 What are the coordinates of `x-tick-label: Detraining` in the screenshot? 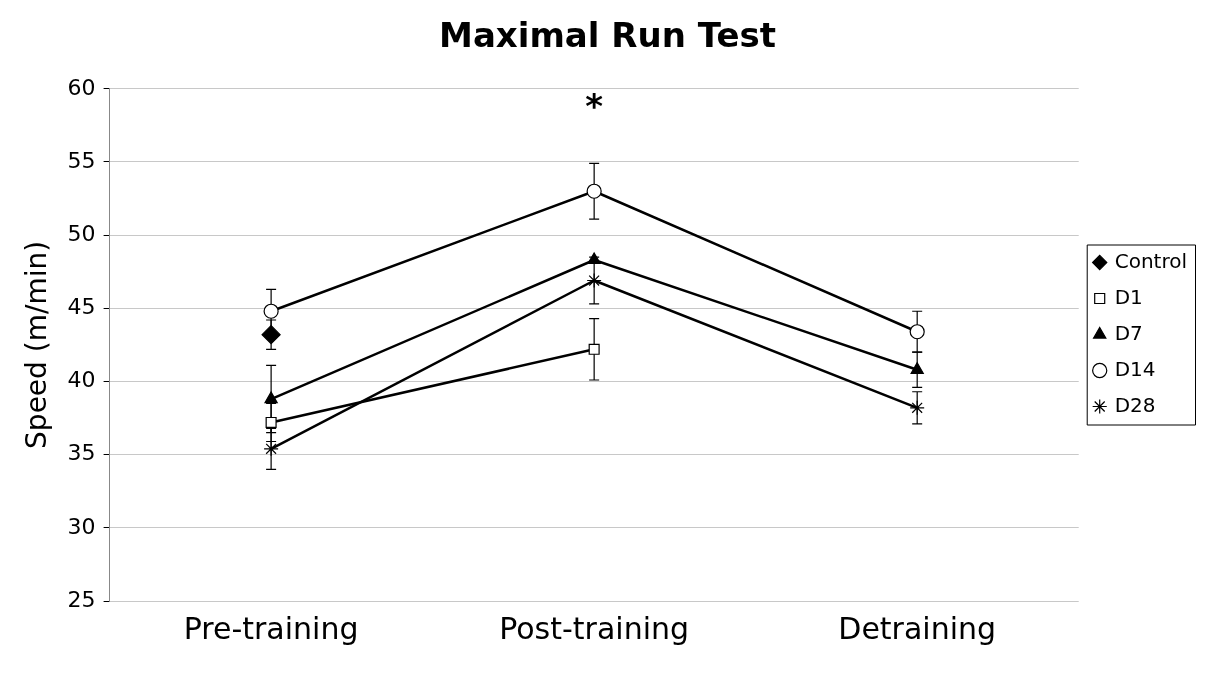 It's located at (917, 628).